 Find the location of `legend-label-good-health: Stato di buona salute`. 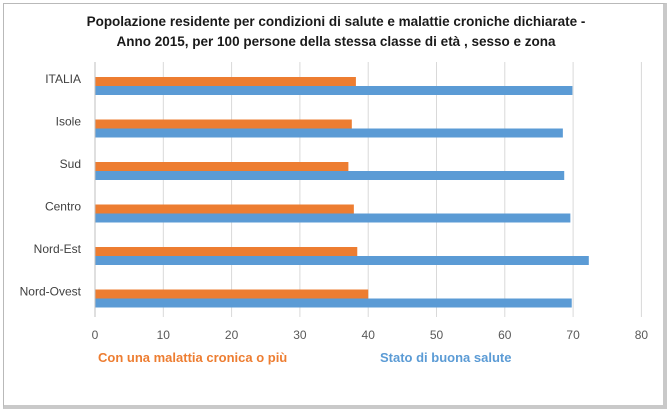

legend-label-good-health: Stato di buona salute is located at coordinates (446, 357).